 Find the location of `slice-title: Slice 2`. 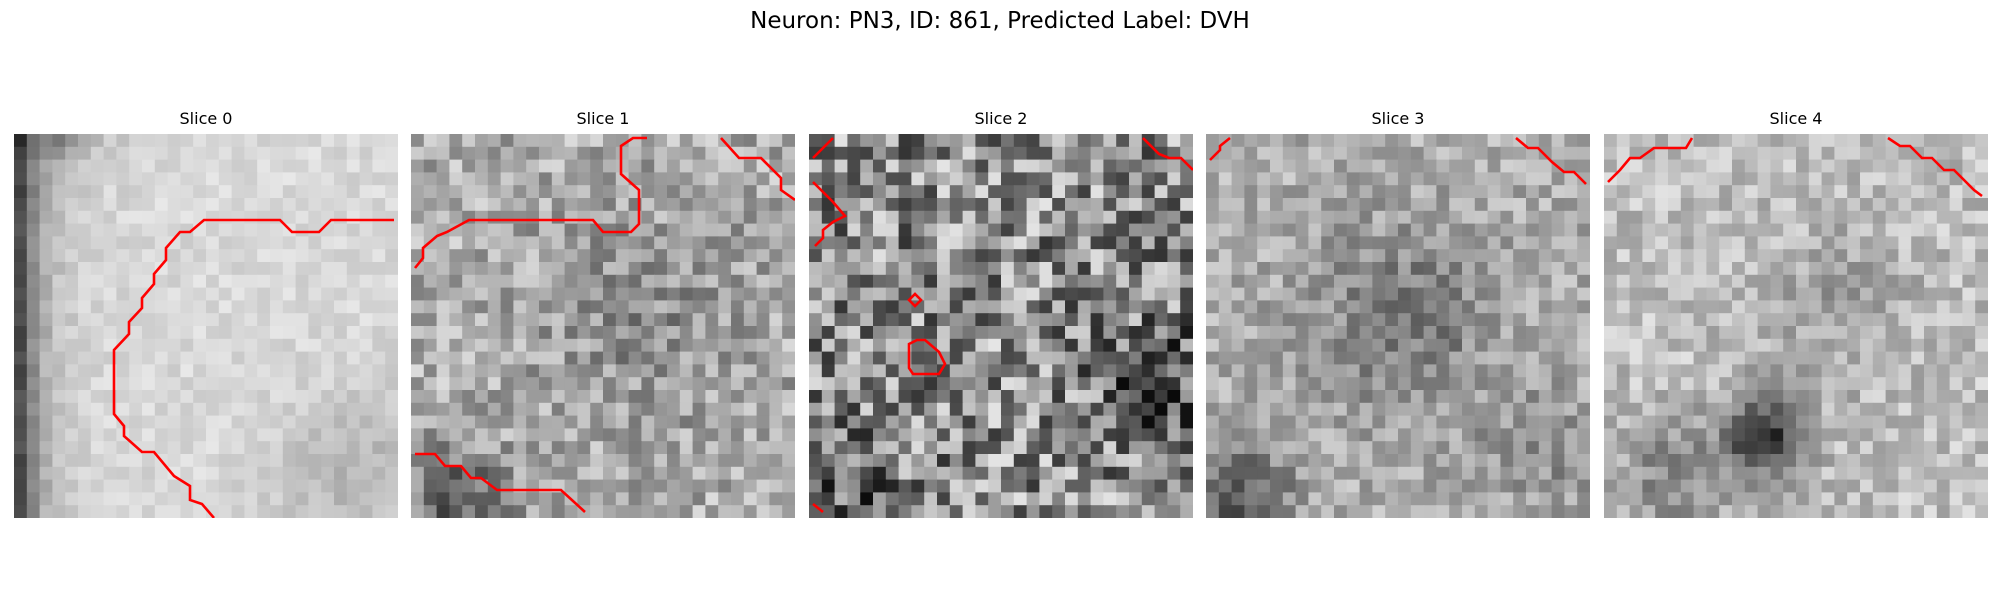

slice-title: Slice 2 is located at coordinates (1001, 118).